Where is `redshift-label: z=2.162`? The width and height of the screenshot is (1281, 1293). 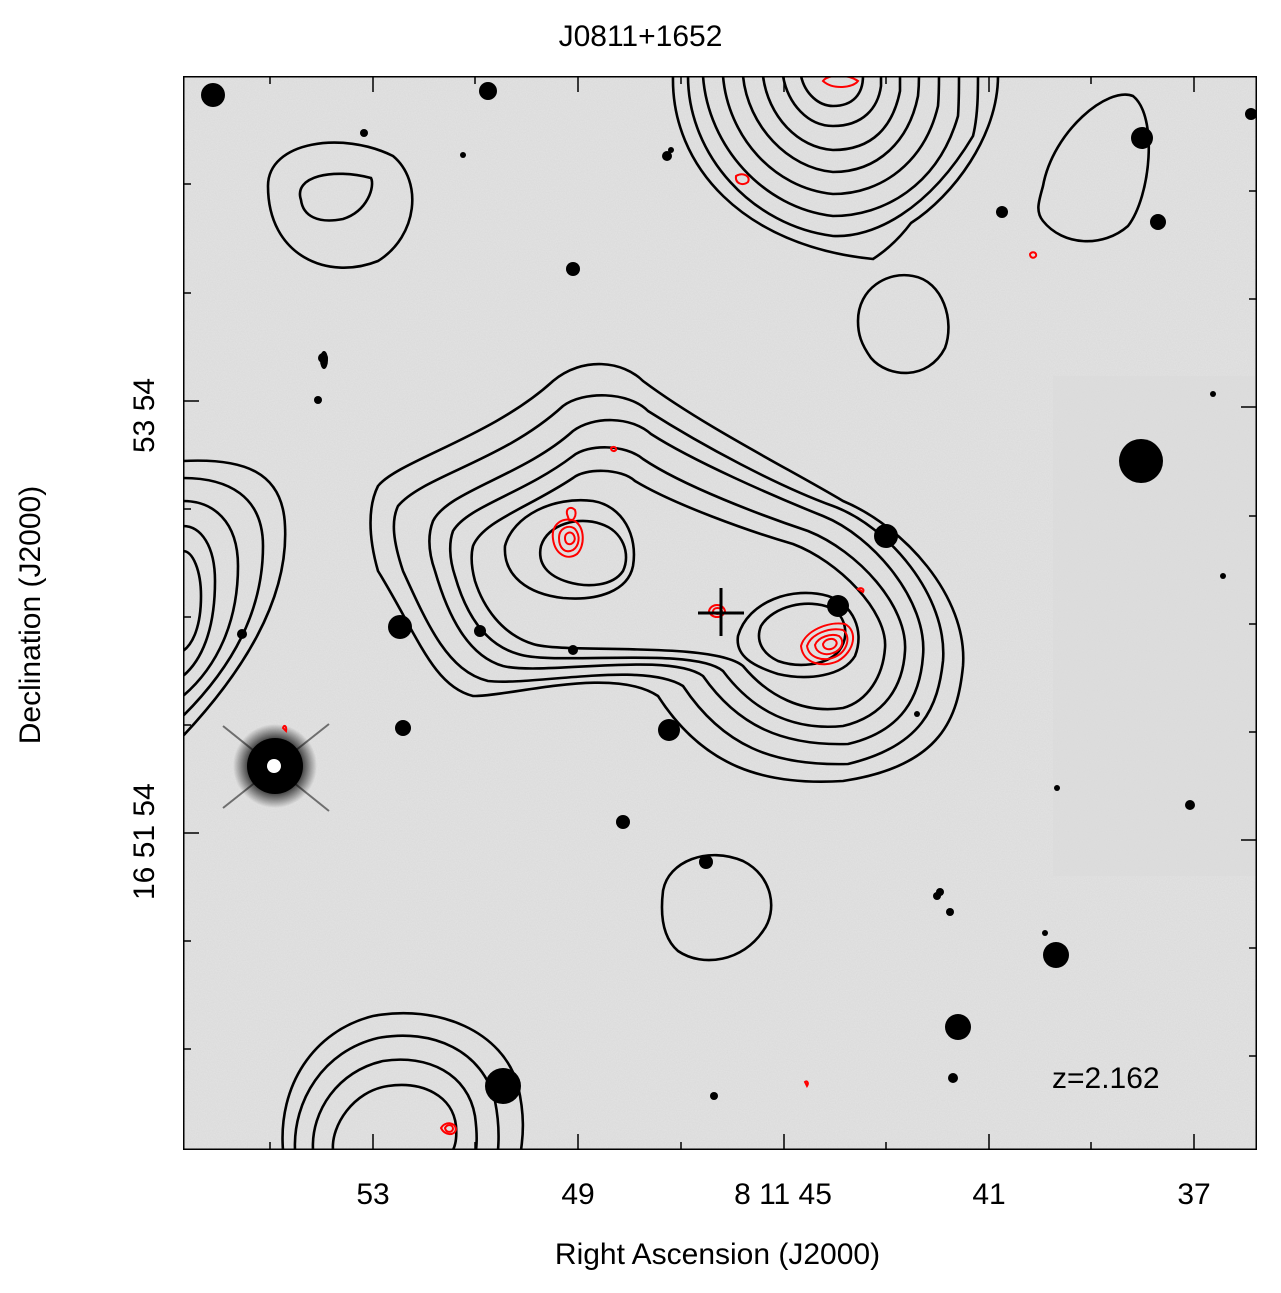 redshift-label: z=2.162 is located at coordinates (1106, 1078).